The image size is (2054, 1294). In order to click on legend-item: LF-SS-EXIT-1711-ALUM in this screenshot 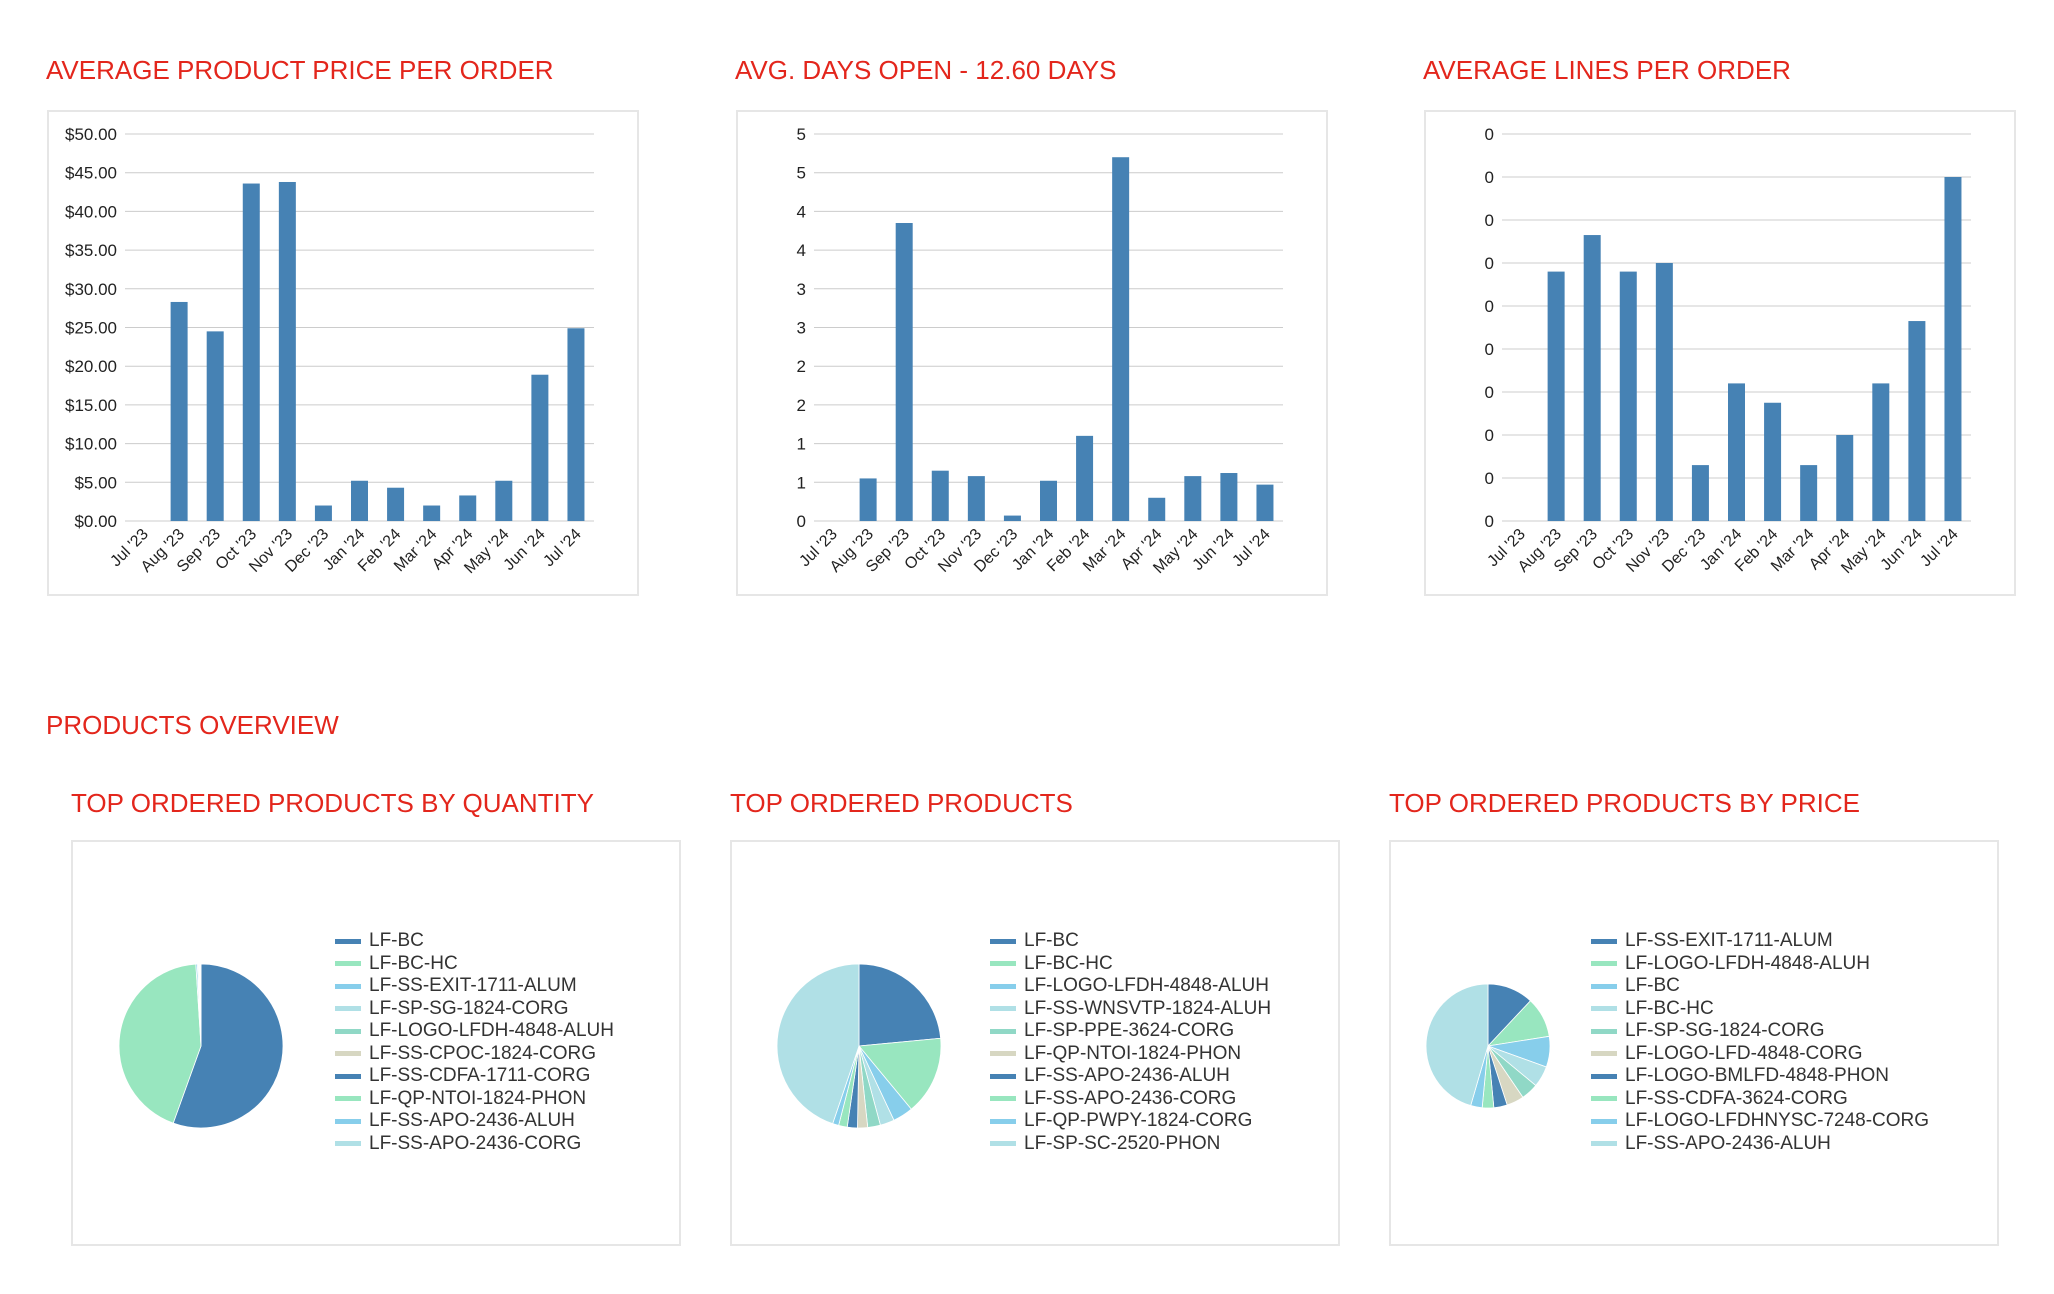, I will do `click(474, 986)`.